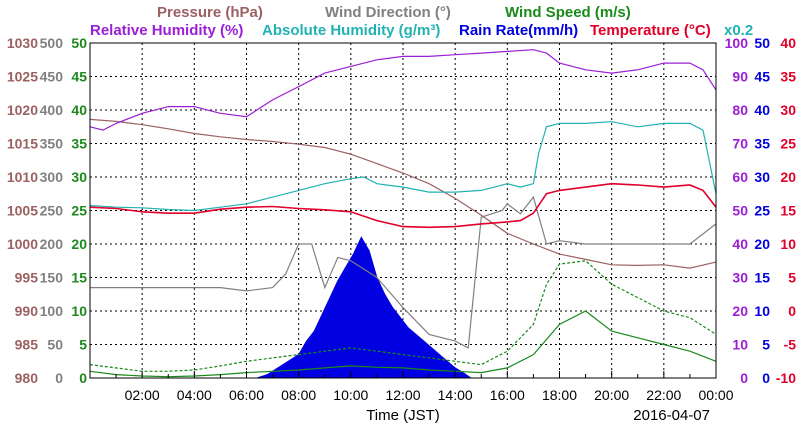  I want to click on y-tick-wind-speed: 30, so click(79, 177).